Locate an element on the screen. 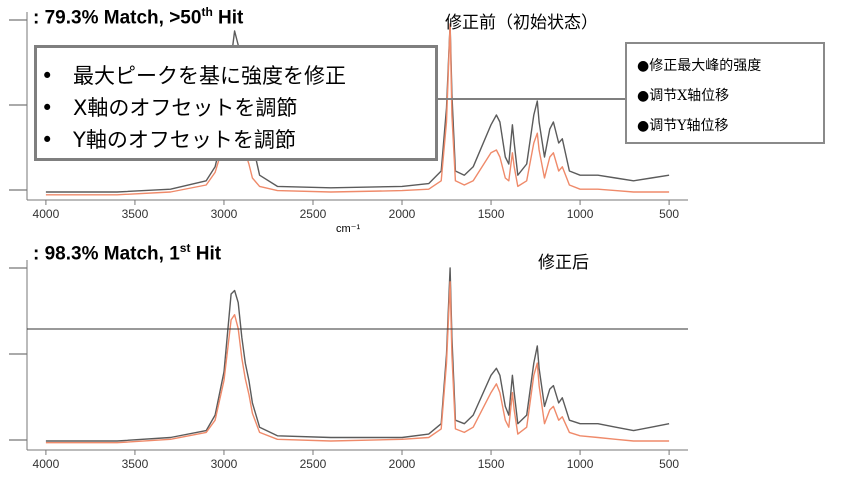  top-title-superscript: th is located at coordinates (207, 12).